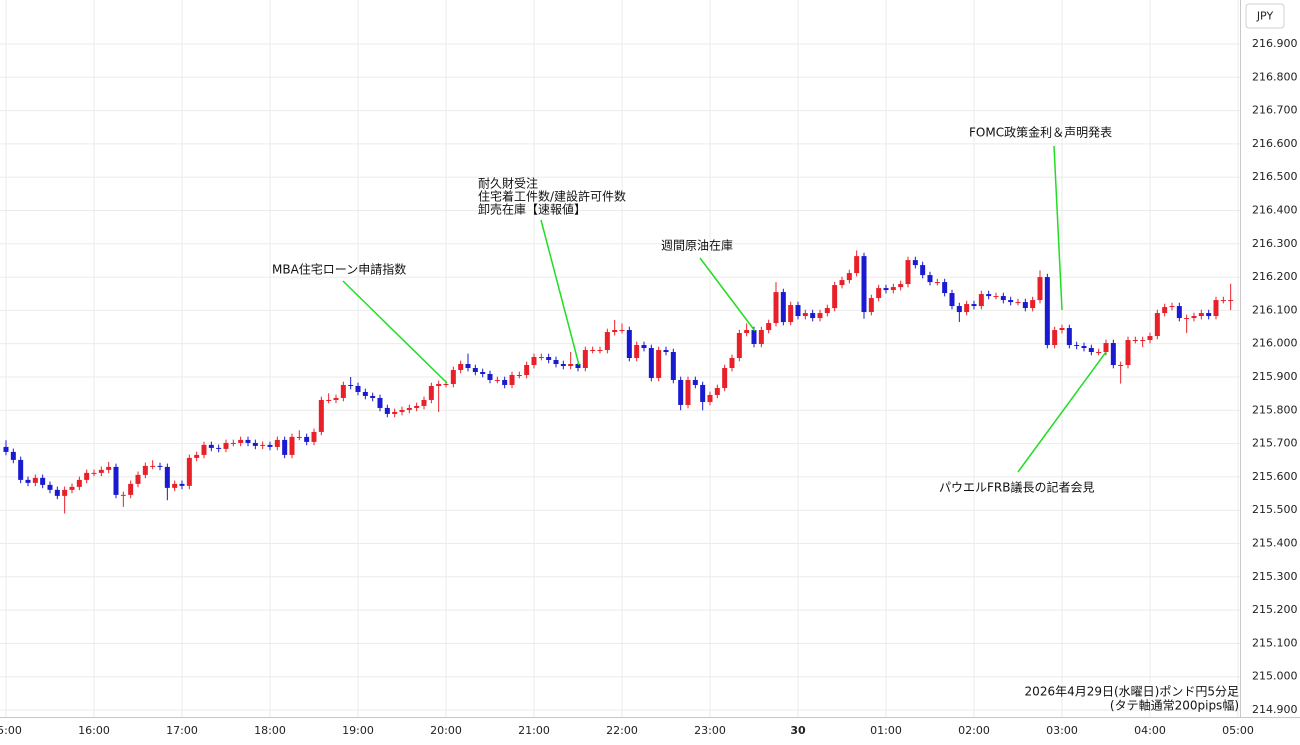  What do you see at coordinates (508, 183) in the screenshot?
I see `annotation: 耐久財受注` at bounding box center [508, 183].